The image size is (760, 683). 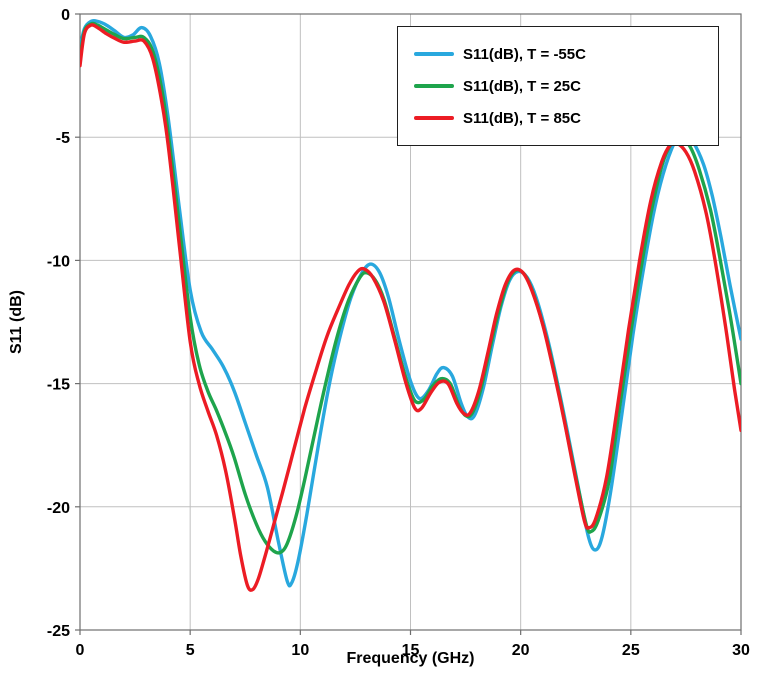 What do you see at coordinates (63, 138) in the screenshot?
I see `y-tick-label: -5` at bounding box center [63, 138].